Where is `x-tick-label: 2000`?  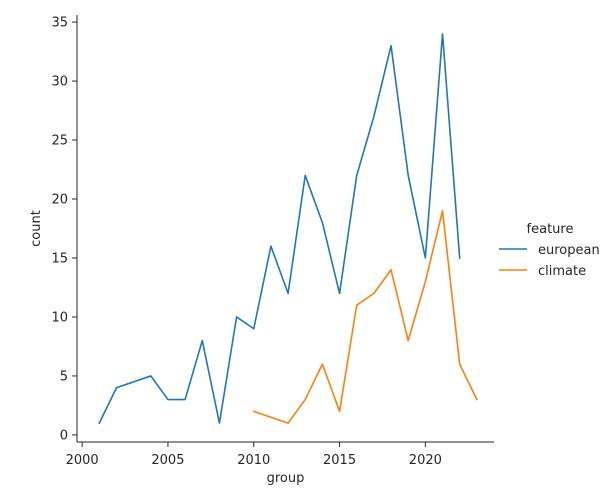
x-tick-label: 2000 is located at coordinates (82, 460).